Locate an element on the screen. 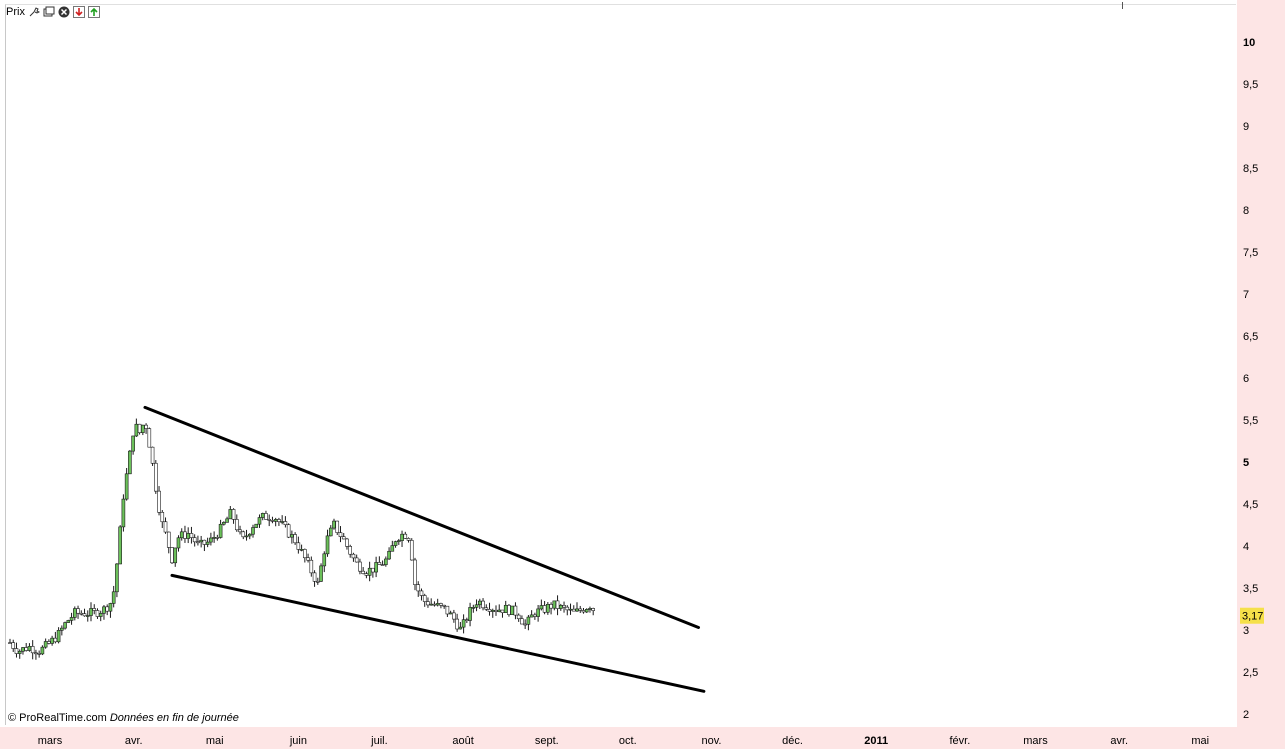 Image resolution: width=1285 pixels, height=749 pixels. x-tick-label: 2011 is located at coordinates (876, 741).